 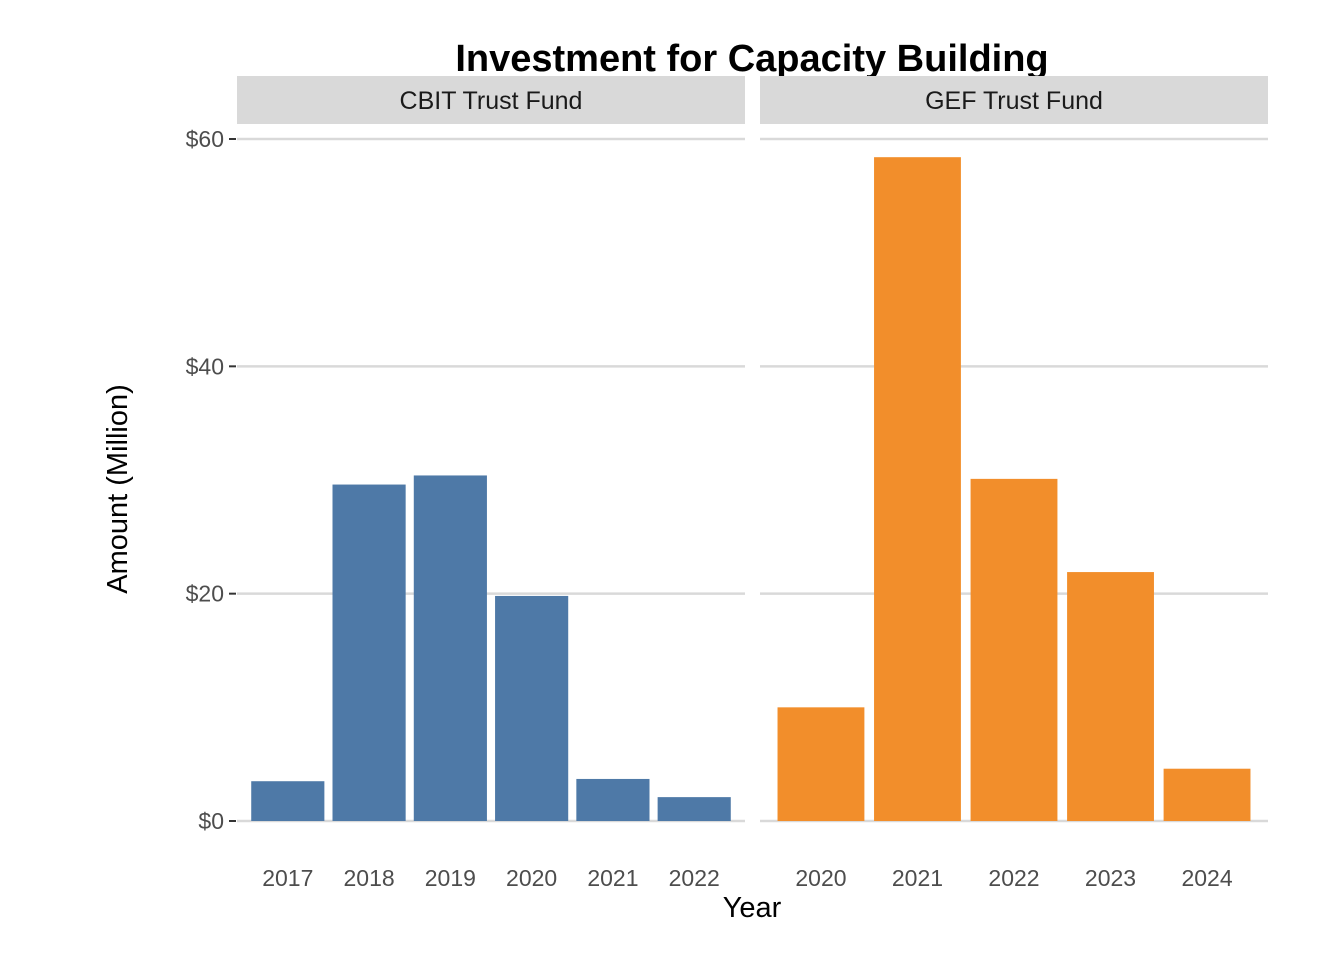 What do you see at coordinates (450, 878) in the screenshot?
I see `x-tick-label: 2019` at bounding box center [450, 878].